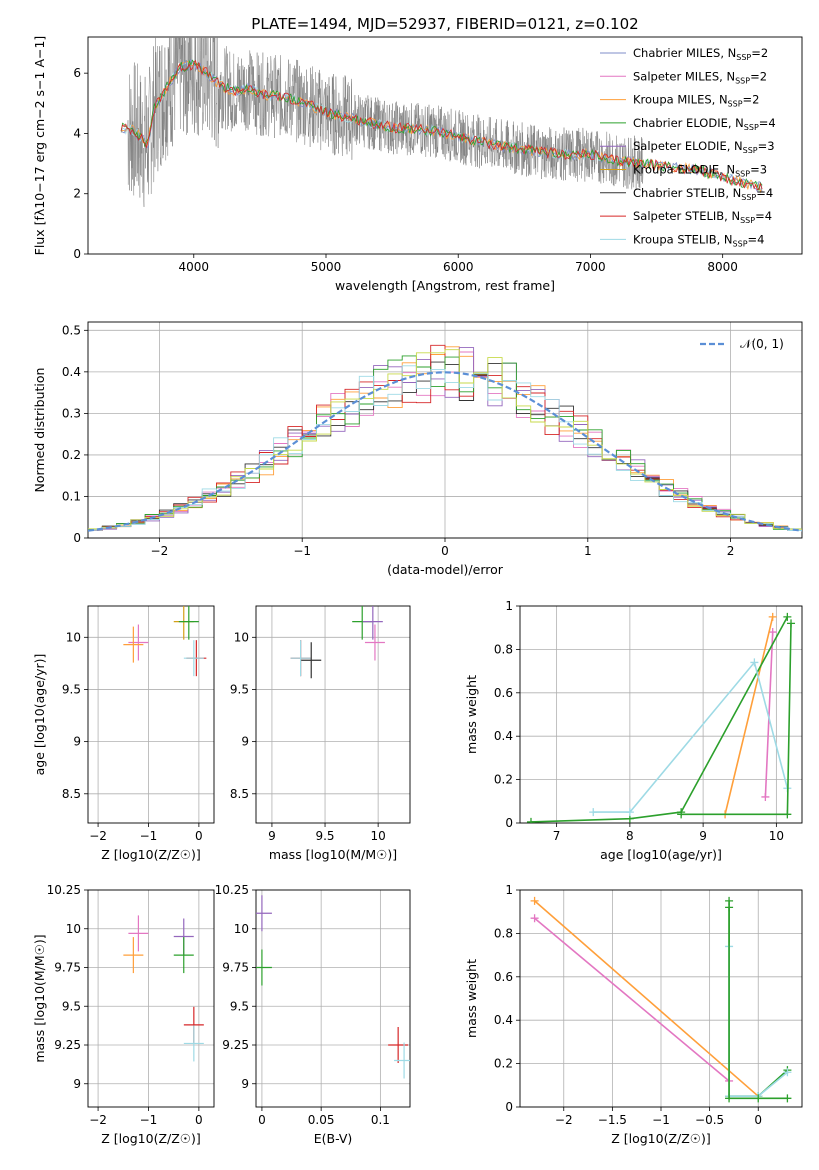 The width and height of the screenshot is (819, 1170). Describe the element at coordinates (704, 147) in the screenshot. I see `legend-entry: Salpeter ELODIE, NSSP=3` at that location.